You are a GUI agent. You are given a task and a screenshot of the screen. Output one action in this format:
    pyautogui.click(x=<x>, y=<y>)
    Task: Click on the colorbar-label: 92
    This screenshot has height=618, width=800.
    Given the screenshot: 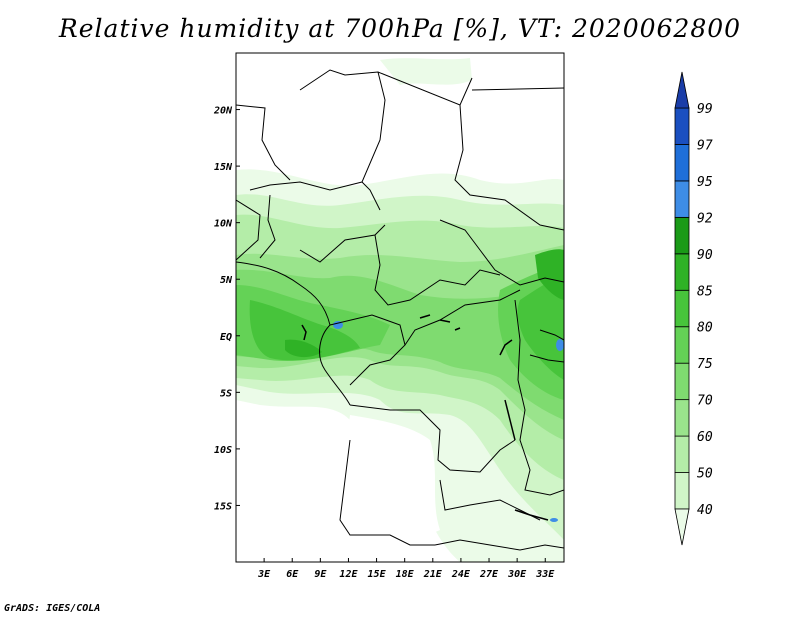 What is the action you would take?
    pyautogui.click(x=705, y=218)
    